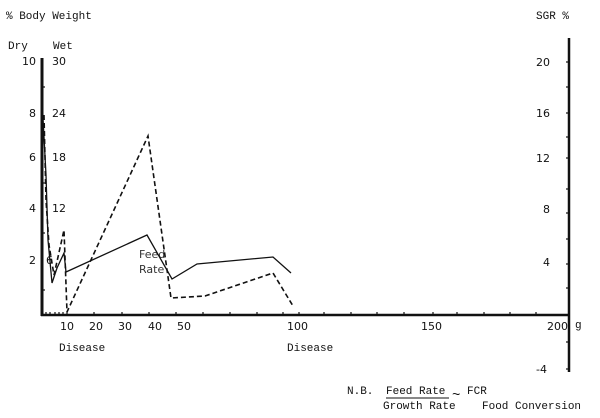  Describe the element at coordinates (59, 113) in the screenshot. I see `wet-tick-24: 24` at that location.